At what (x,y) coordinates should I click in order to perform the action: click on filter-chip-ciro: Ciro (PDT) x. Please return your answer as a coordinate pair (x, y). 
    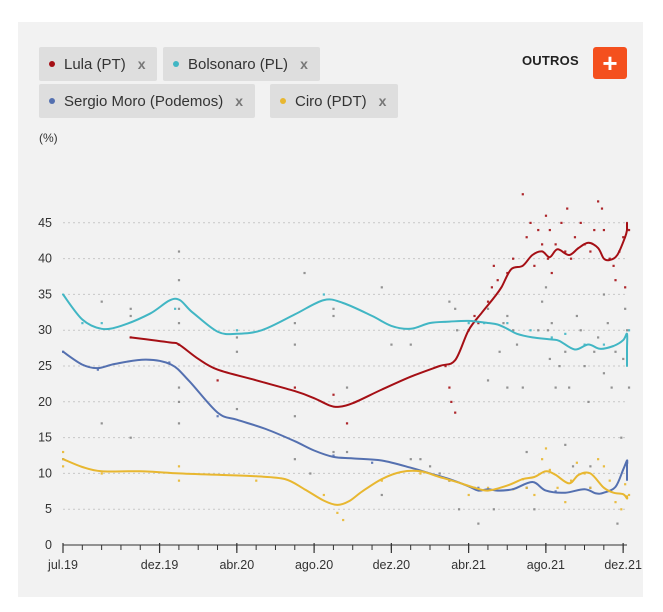
    Looking at the image, I should click on (334, 101).